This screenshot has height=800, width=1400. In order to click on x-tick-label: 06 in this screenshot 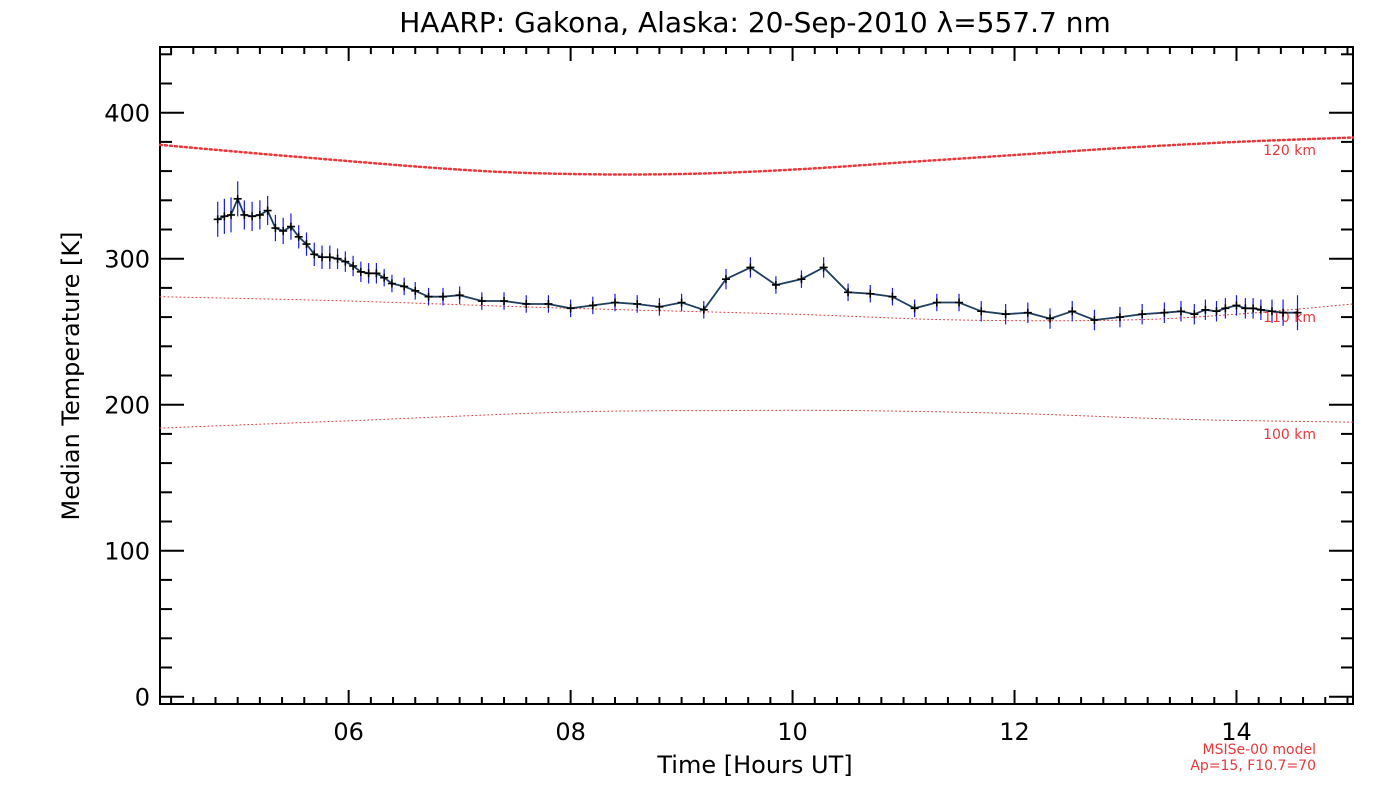, I will do `click(348, 732)`.